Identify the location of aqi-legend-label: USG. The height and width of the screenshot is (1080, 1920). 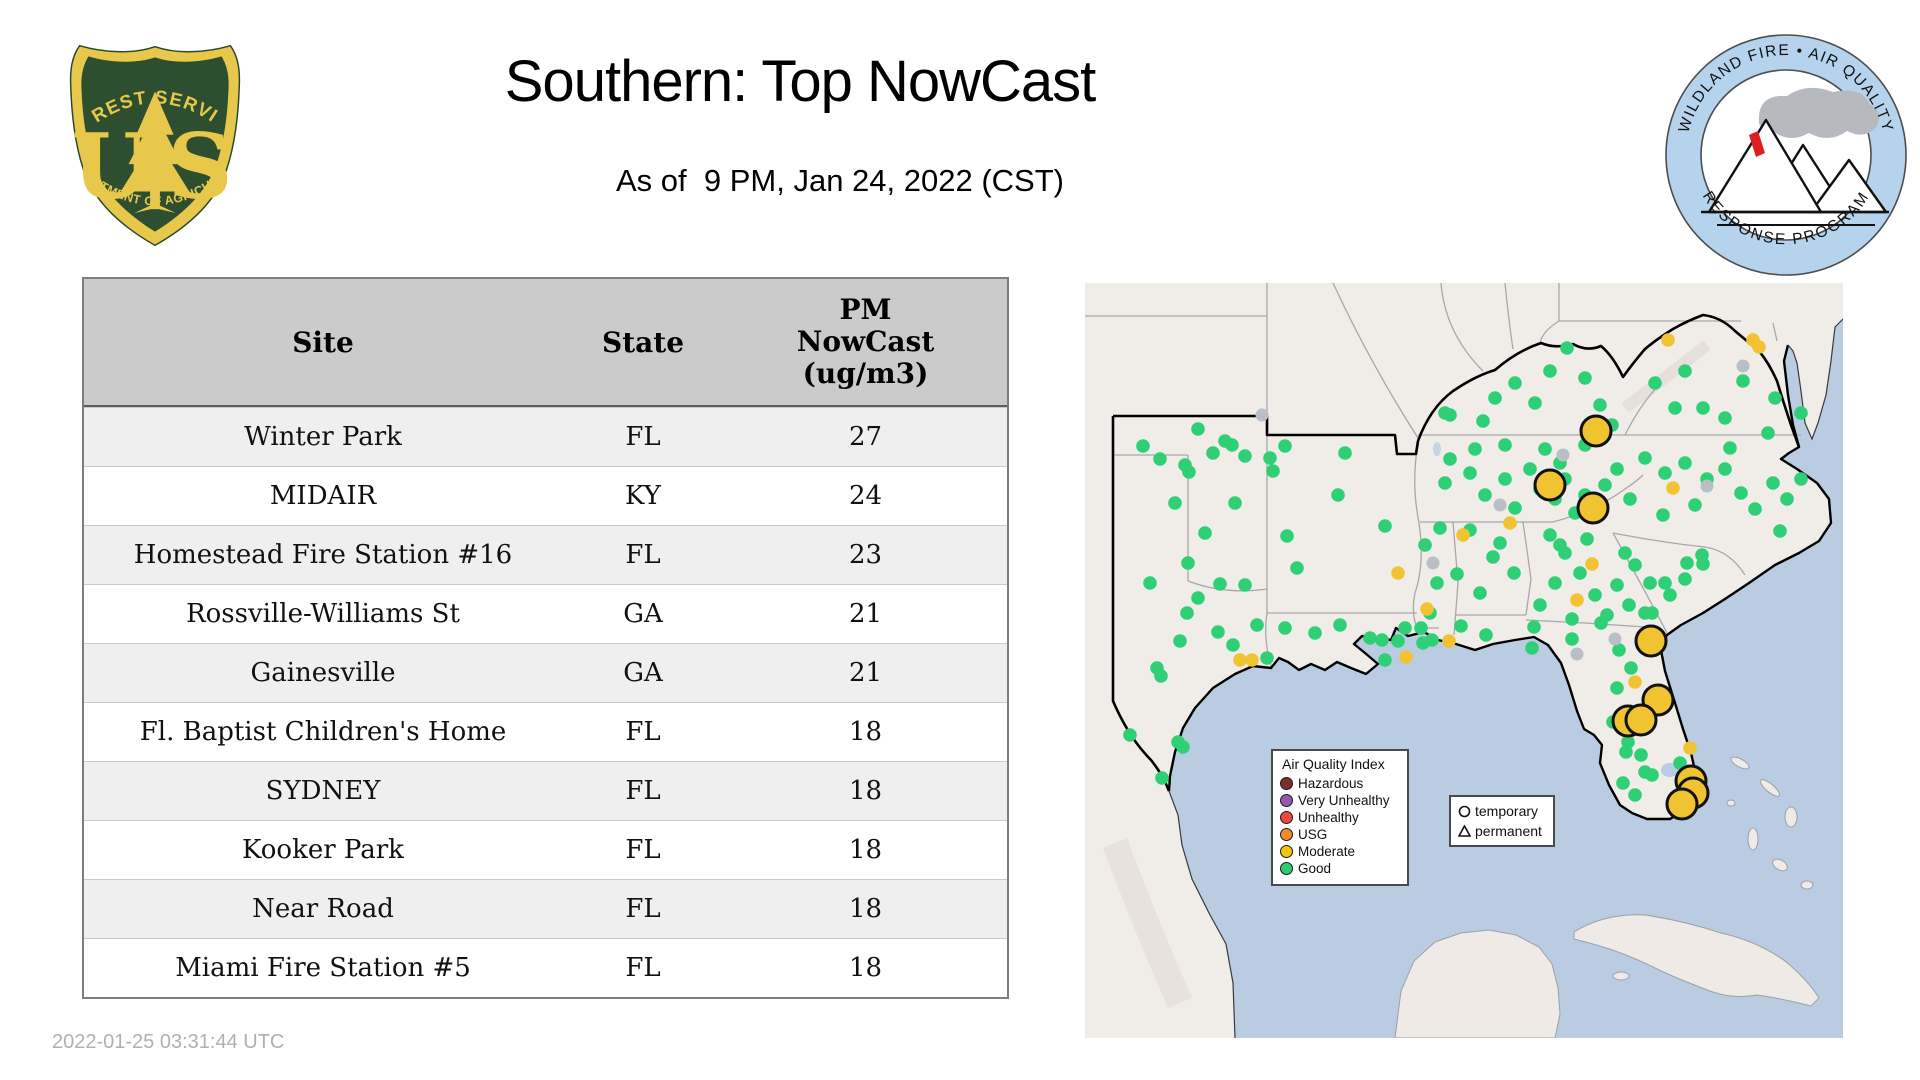
(1313, 834).